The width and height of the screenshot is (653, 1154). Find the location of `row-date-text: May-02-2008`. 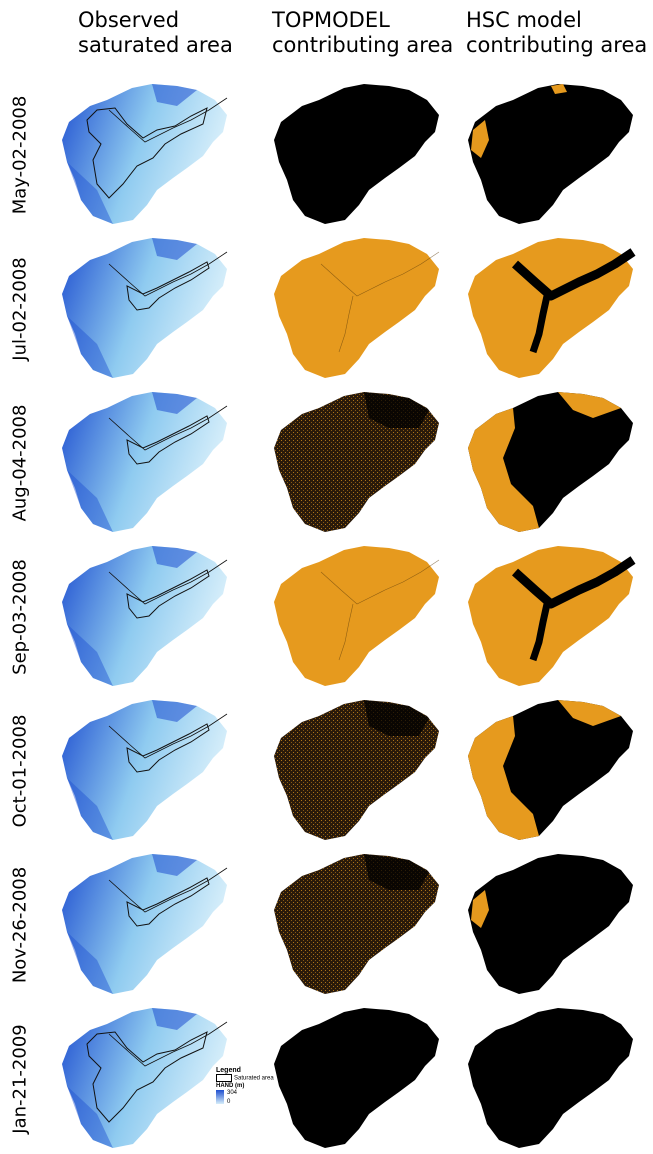

row-date-text: May-02-2008 is located at coordinates (20, 155).